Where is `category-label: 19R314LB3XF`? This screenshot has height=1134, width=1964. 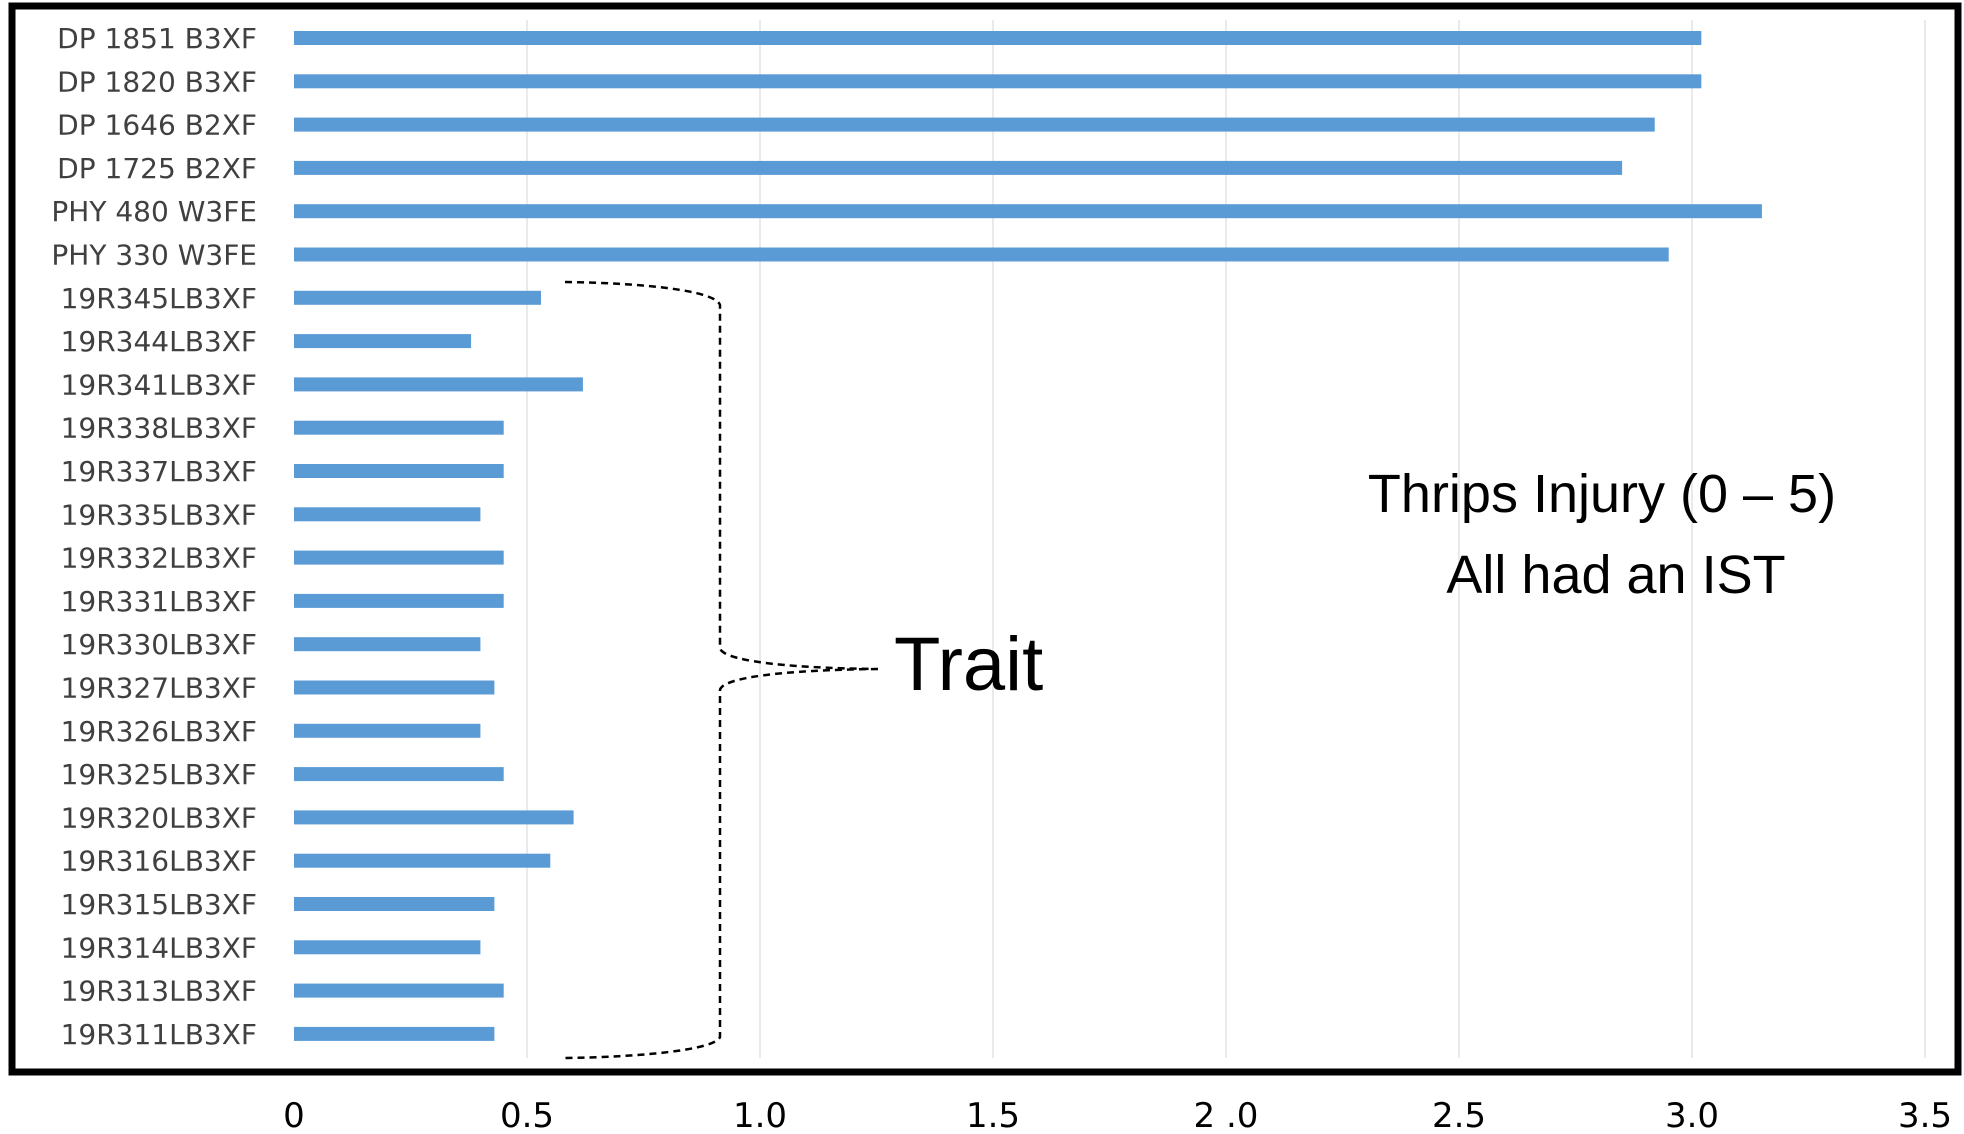
category-label: 19R314LB3XF is located at coordinates (159, 947).